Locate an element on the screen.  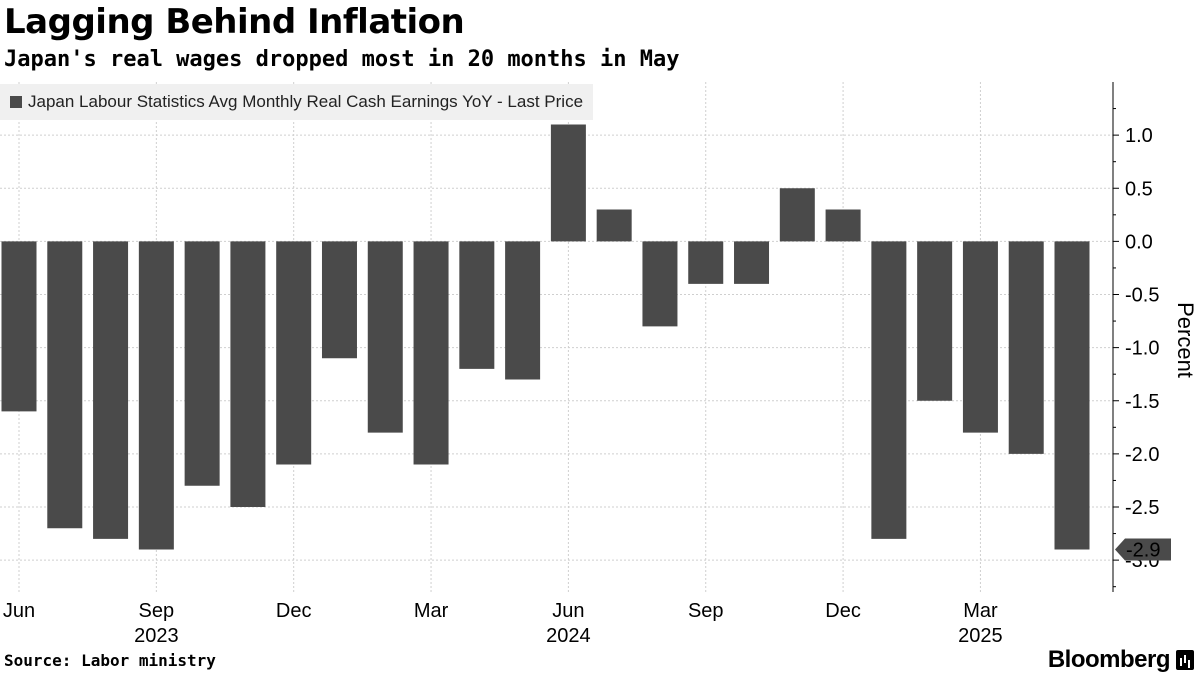
y-tick-label: -2.5 is located at coordinates (1142, 508).